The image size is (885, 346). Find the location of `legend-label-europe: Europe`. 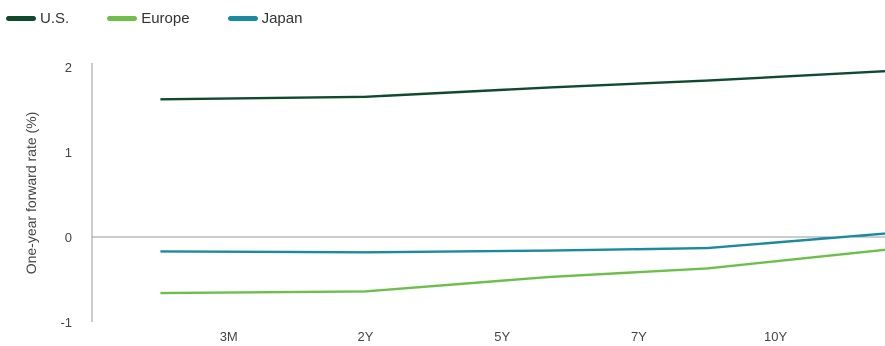

legend-label-europe: Europe is located at coordinates (165, 18).